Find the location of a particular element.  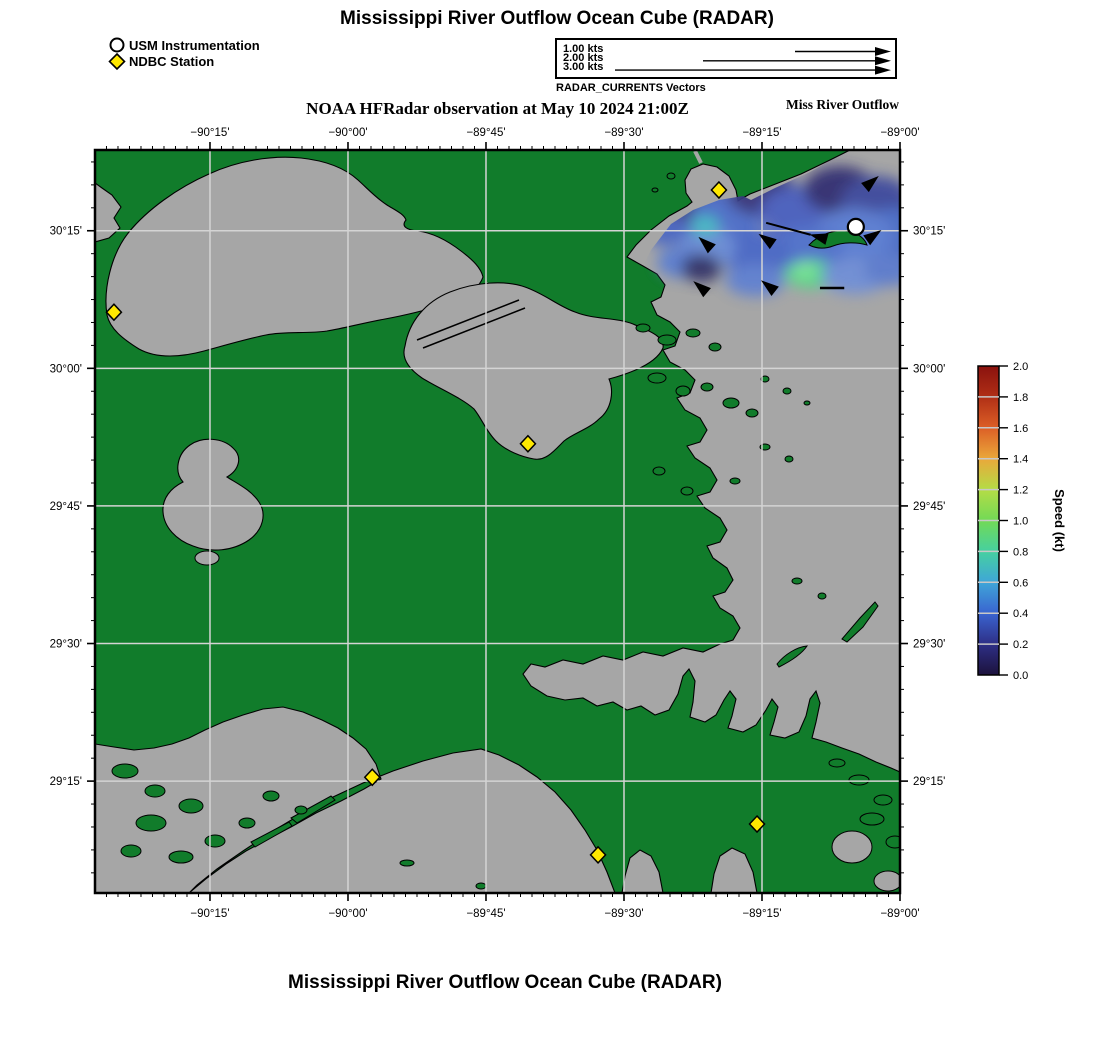

x-axis-label-bottom: −90°00' is located at coordinates (347, 914).